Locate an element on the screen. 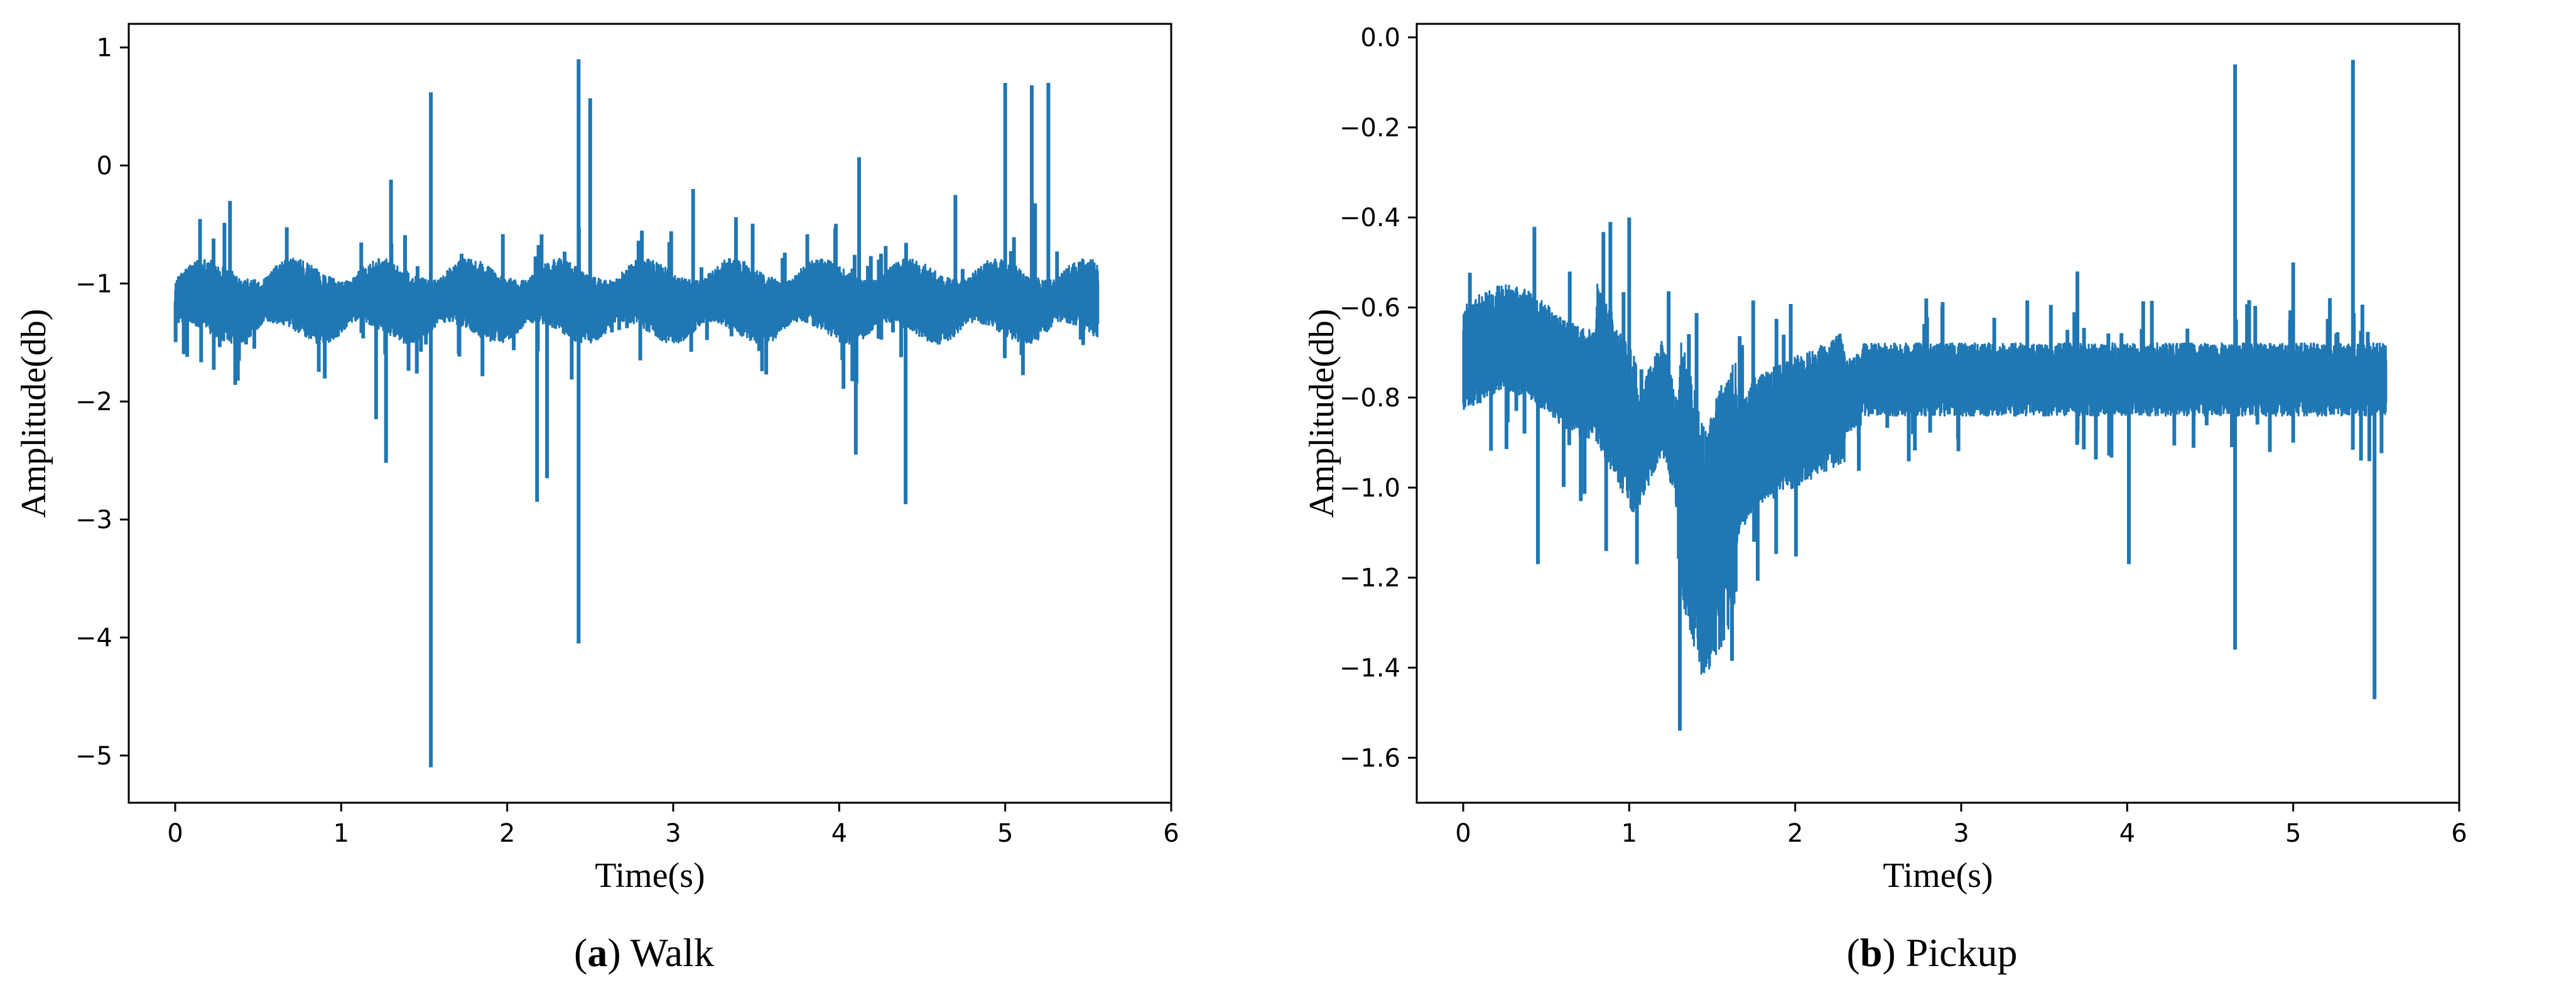  y-tick-label: −0.4 is located at coordinates (1370, 218).